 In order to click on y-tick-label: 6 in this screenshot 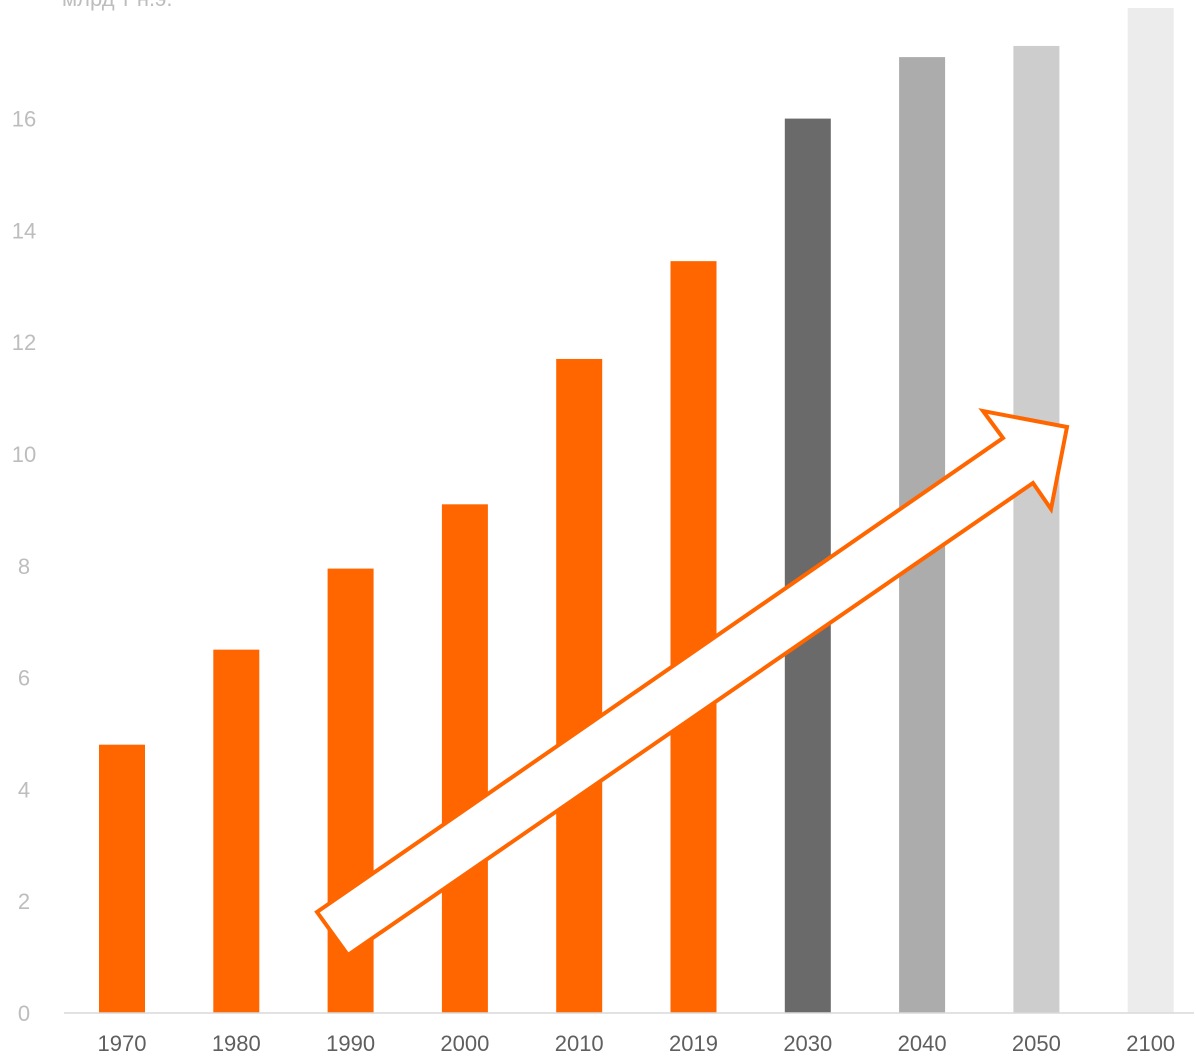, I will do `click(24, 678)`.